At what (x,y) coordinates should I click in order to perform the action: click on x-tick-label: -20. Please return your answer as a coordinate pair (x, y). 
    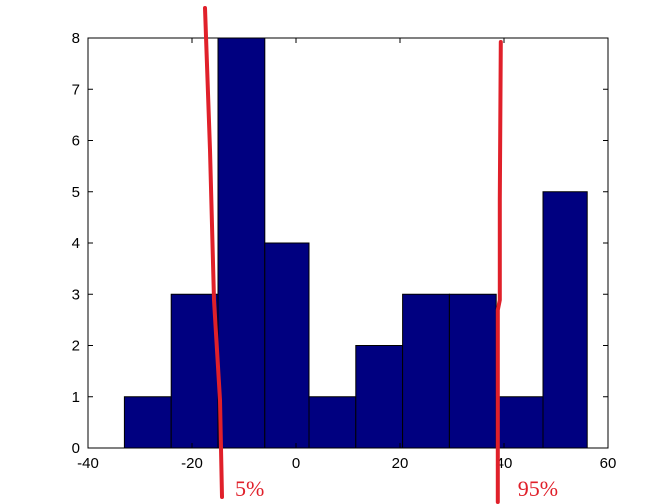
    Looking at the image, I should click on (192, 463).